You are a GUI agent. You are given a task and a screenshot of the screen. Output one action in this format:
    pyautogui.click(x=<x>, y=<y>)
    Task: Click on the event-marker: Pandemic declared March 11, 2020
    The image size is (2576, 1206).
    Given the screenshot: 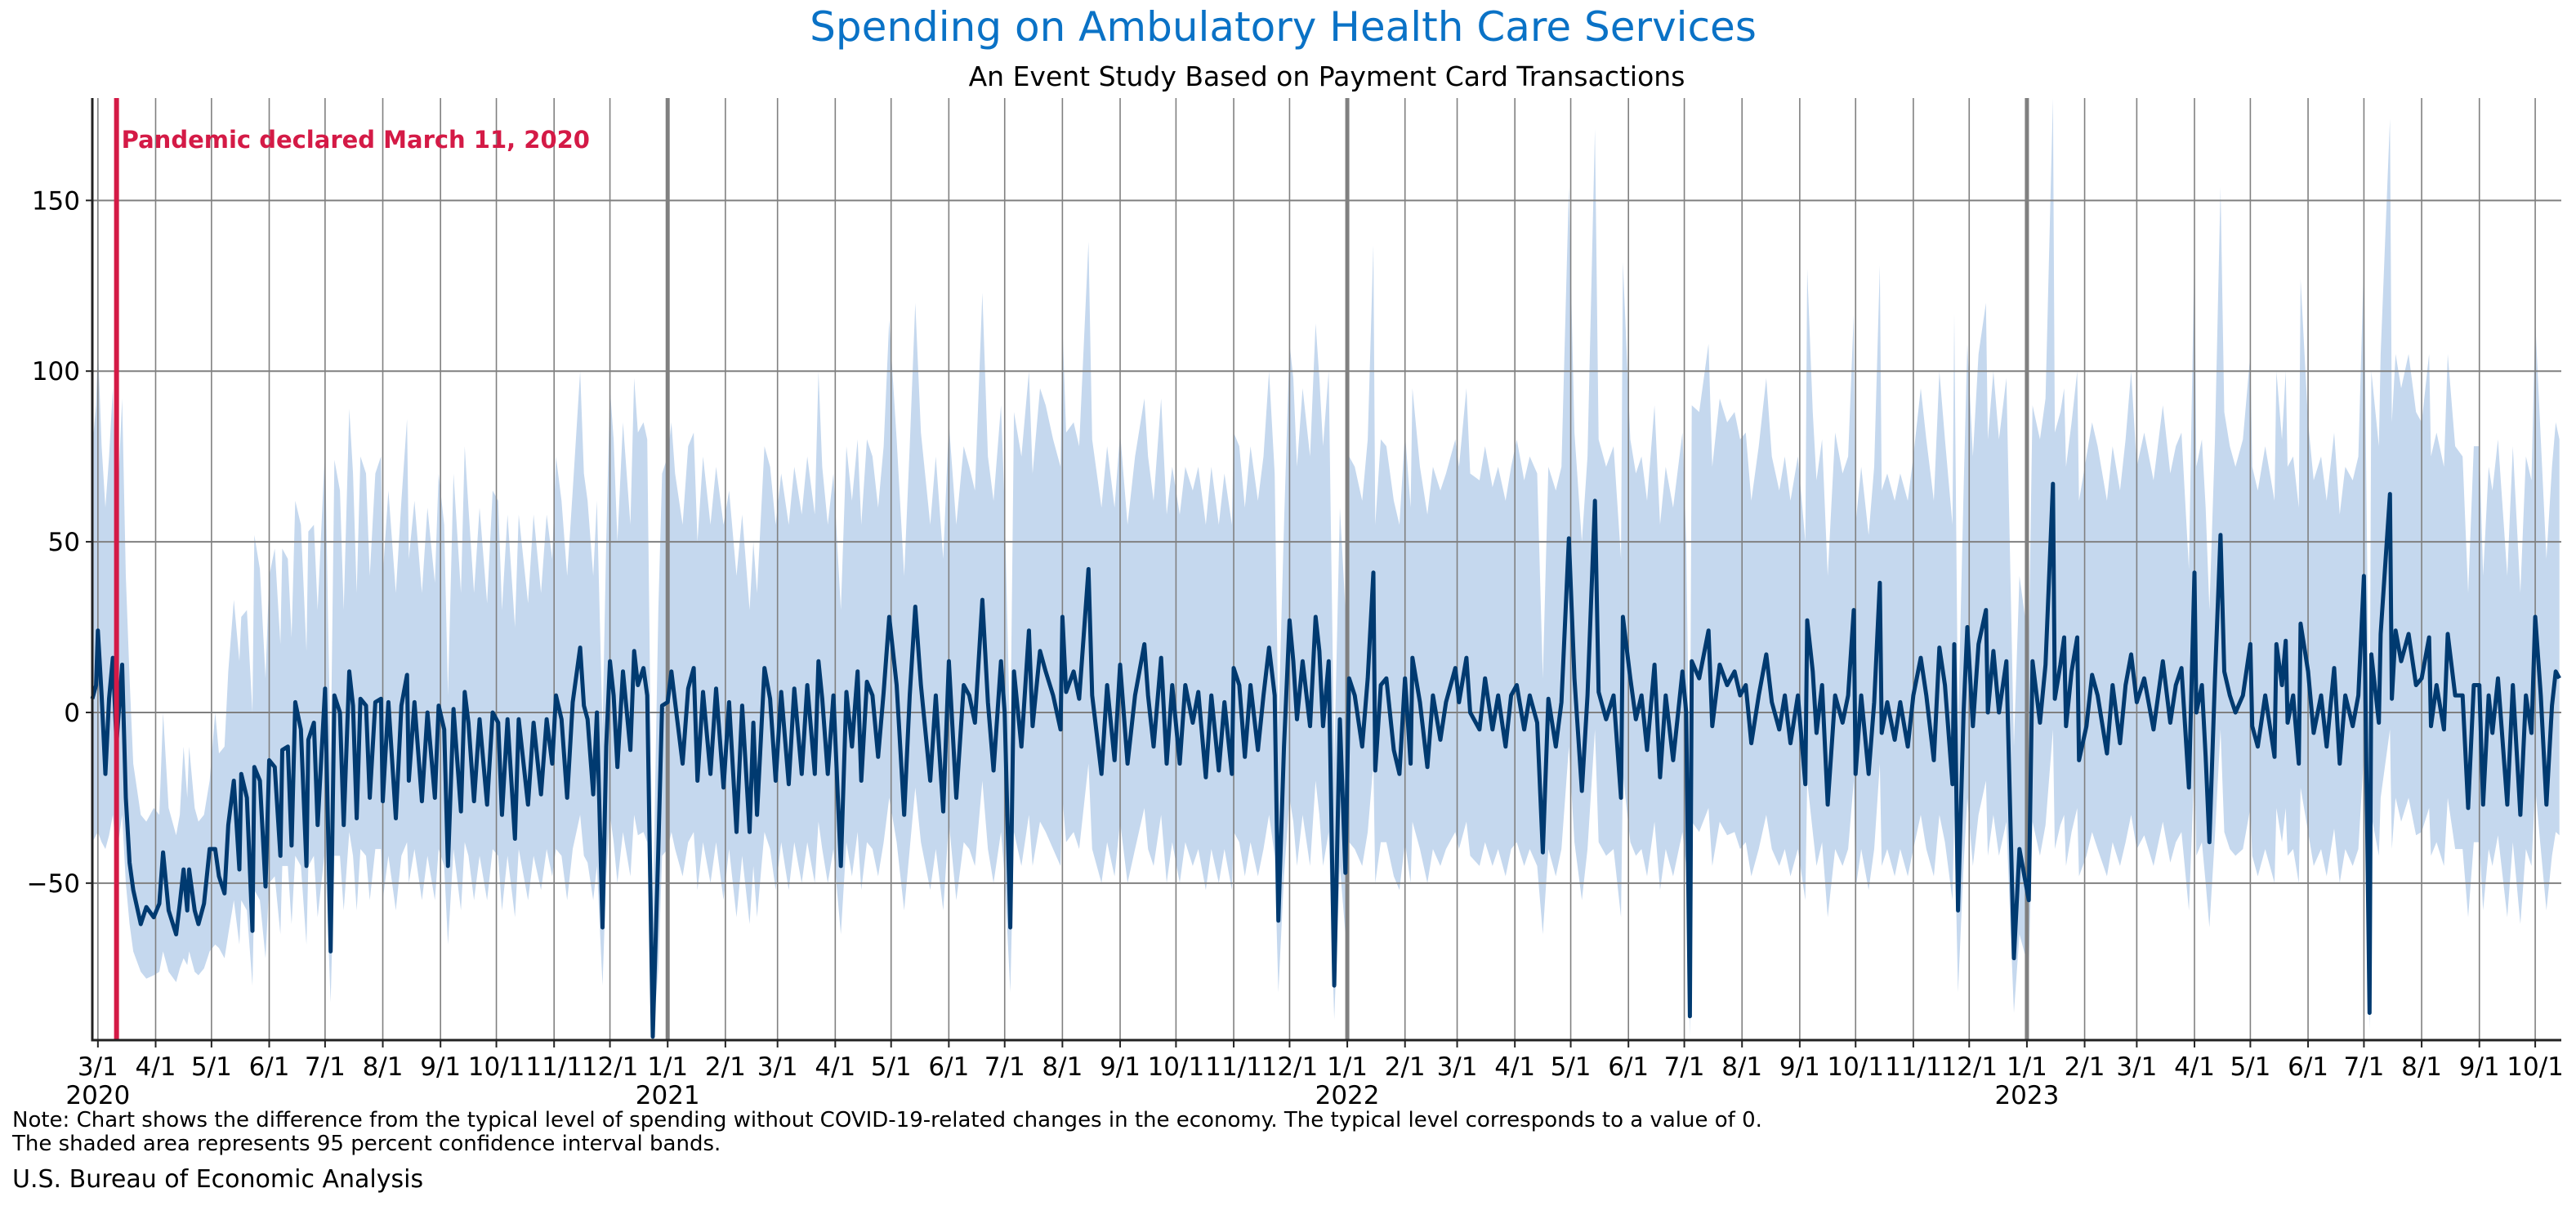 What is the action you would take?
    pyautogui.click(x=352, y=569)
    